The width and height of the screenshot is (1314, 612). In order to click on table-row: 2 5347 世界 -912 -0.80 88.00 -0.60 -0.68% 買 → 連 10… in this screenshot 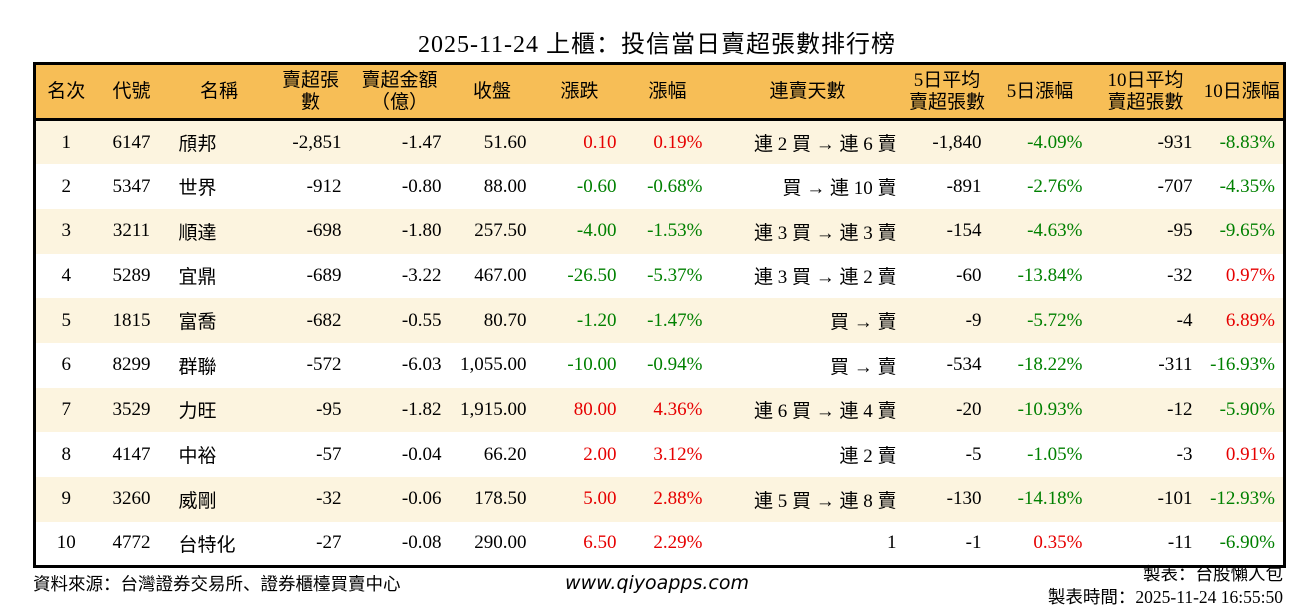, I will do `click(659, 186)`.